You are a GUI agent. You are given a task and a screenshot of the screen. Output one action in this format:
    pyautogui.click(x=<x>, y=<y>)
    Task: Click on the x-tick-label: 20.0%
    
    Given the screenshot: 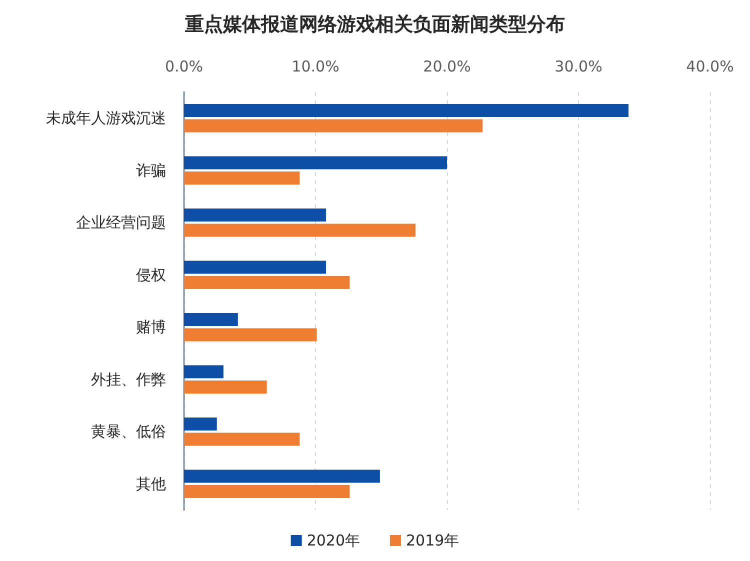 What is the action you would take?
    pyautogui.click(x=447, y=67)
    